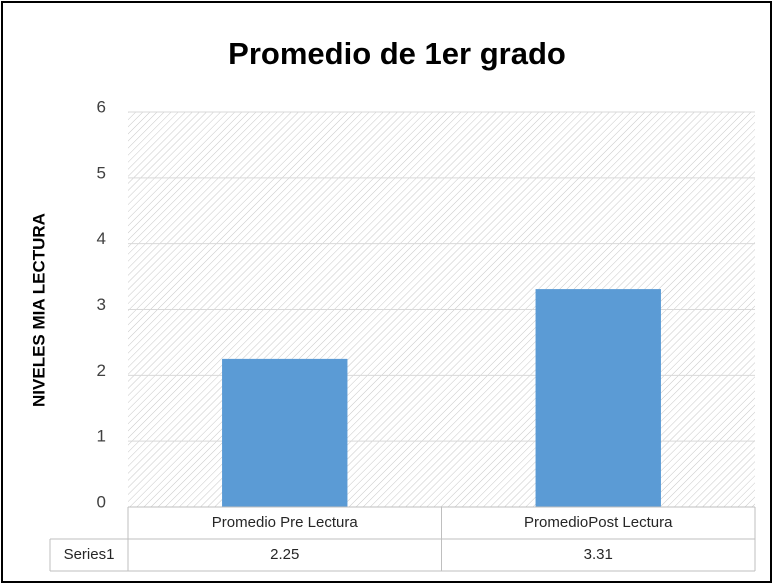 This screenshot has width=773, height=584. I want to click on table-value: 3.31, so click(598, 554).